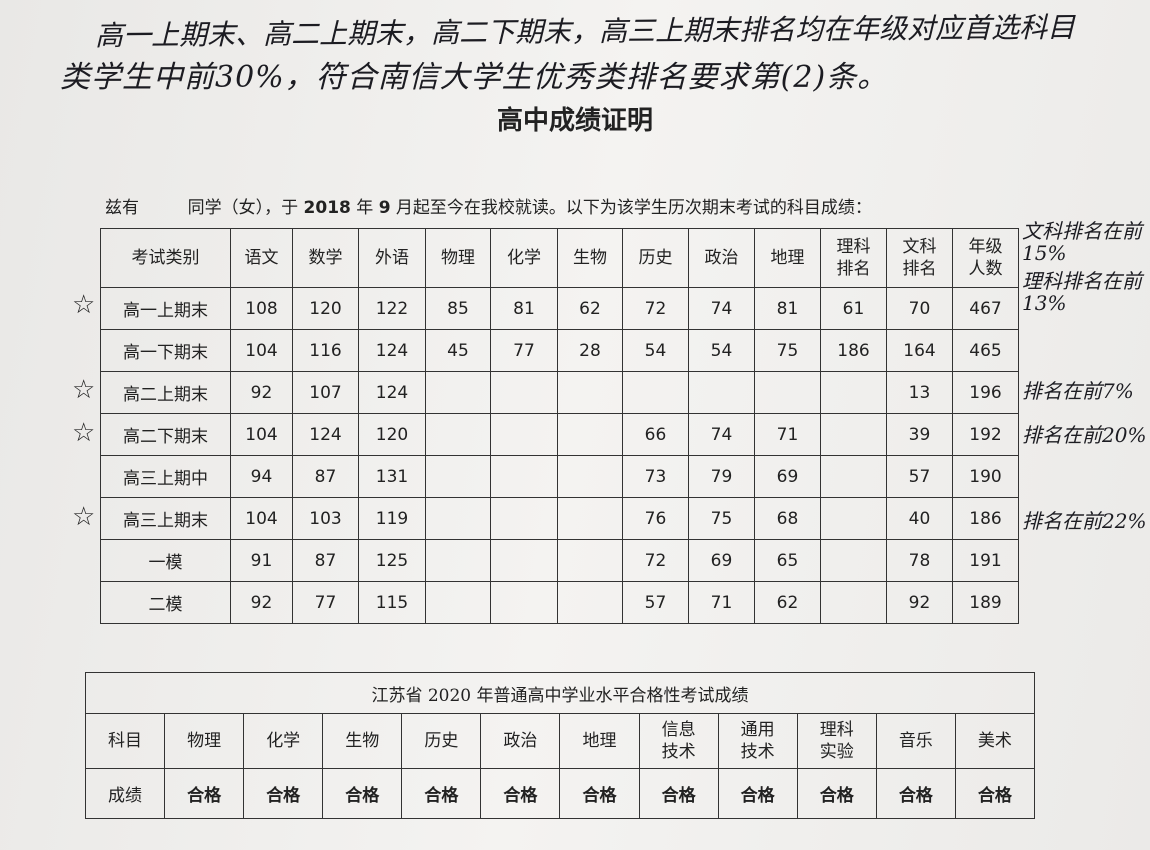  I want to click on subject-cell: 政治, so click(520, 741).